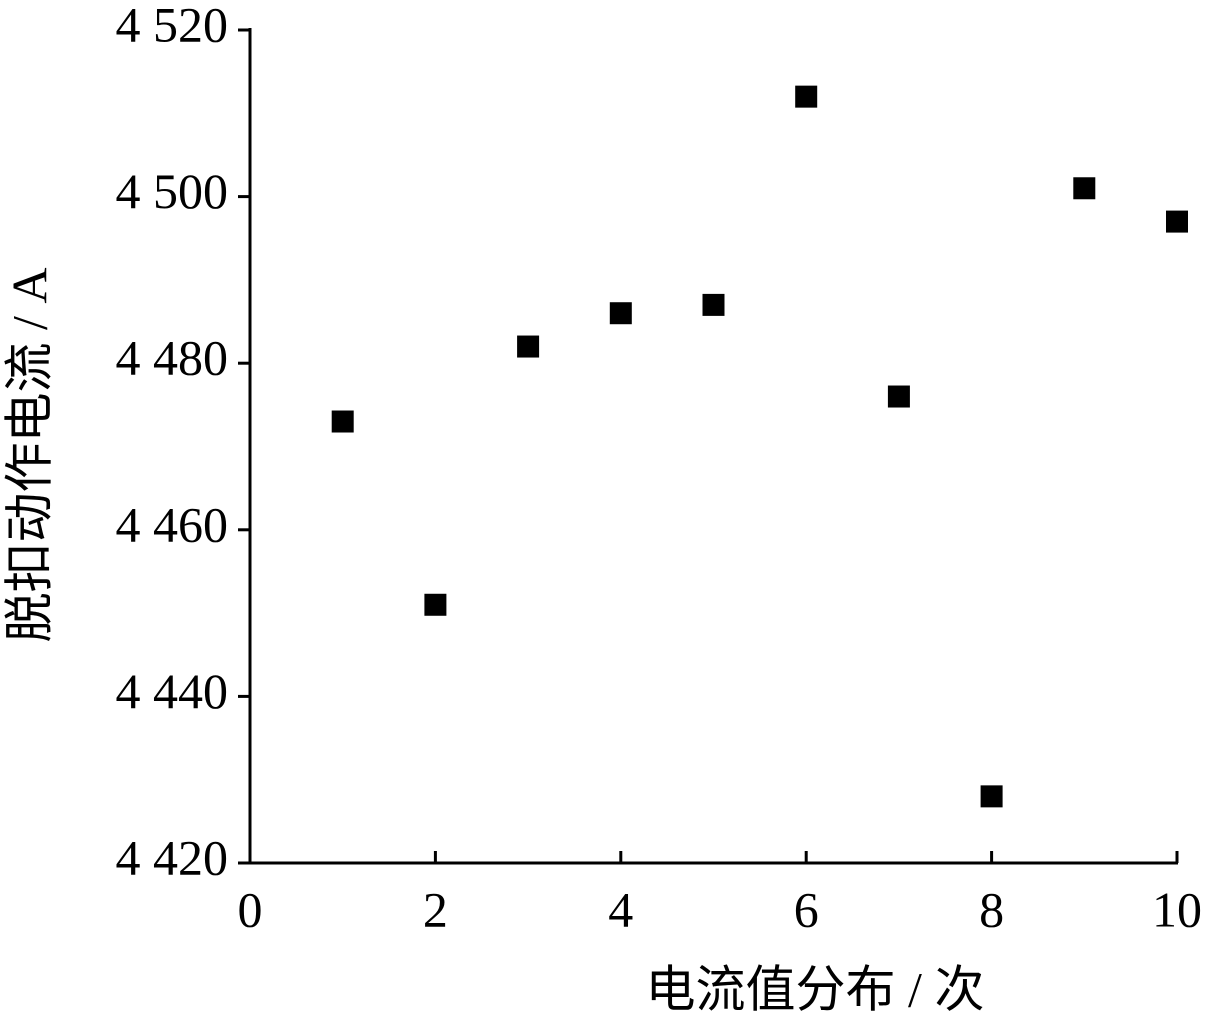 The height and width of the screenshot is (1035, 1216). What do you see at coordinates (250, 909) in the screenshot?
I see `x-tick-label: 0` at bounding box center [250, 909].